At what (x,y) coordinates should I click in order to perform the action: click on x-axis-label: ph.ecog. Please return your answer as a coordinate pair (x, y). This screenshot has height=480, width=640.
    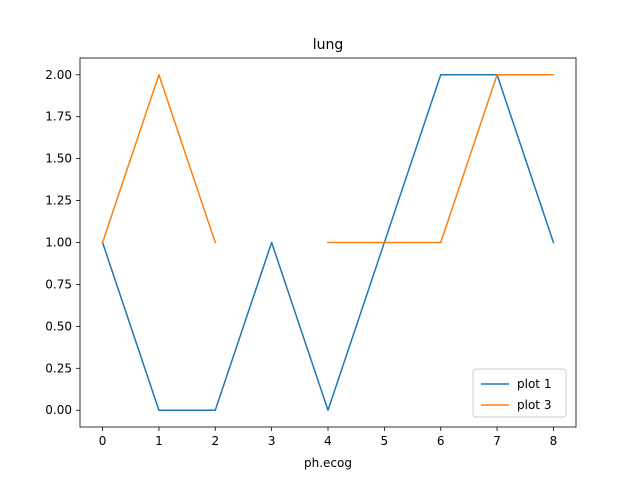
    Looking at the image, I should click on (328, 463).